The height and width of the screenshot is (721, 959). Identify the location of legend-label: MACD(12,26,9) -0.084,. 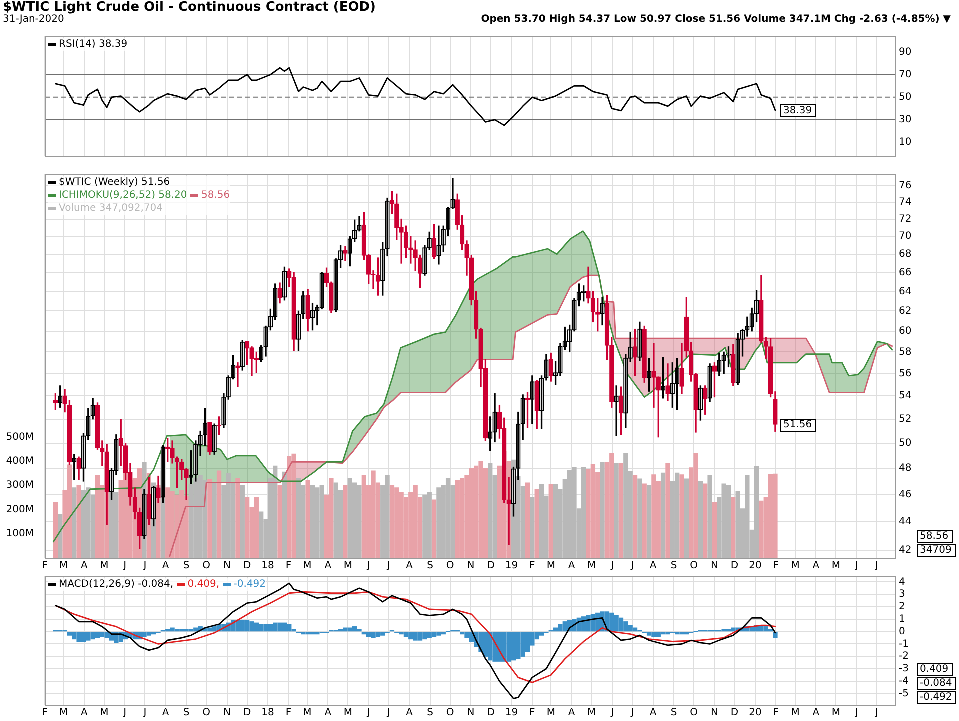
(116, 584).